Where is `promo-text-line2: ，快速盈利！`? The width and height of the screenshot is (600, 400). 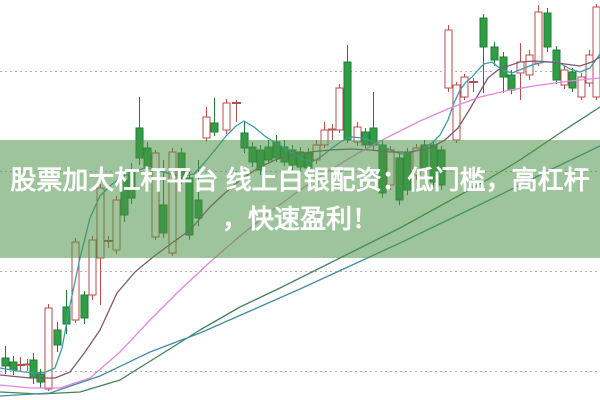
promo-text-line2: ，快速盈利！ is located at coordinates (299, 218).